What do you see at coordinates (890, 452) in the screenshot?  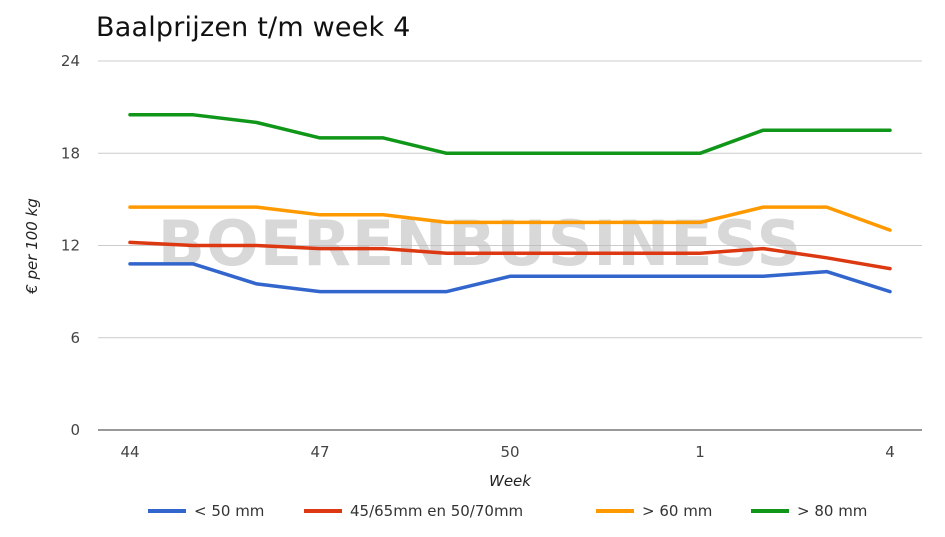 I see `x-tick-label: 4` at bounding box center [890, 452].